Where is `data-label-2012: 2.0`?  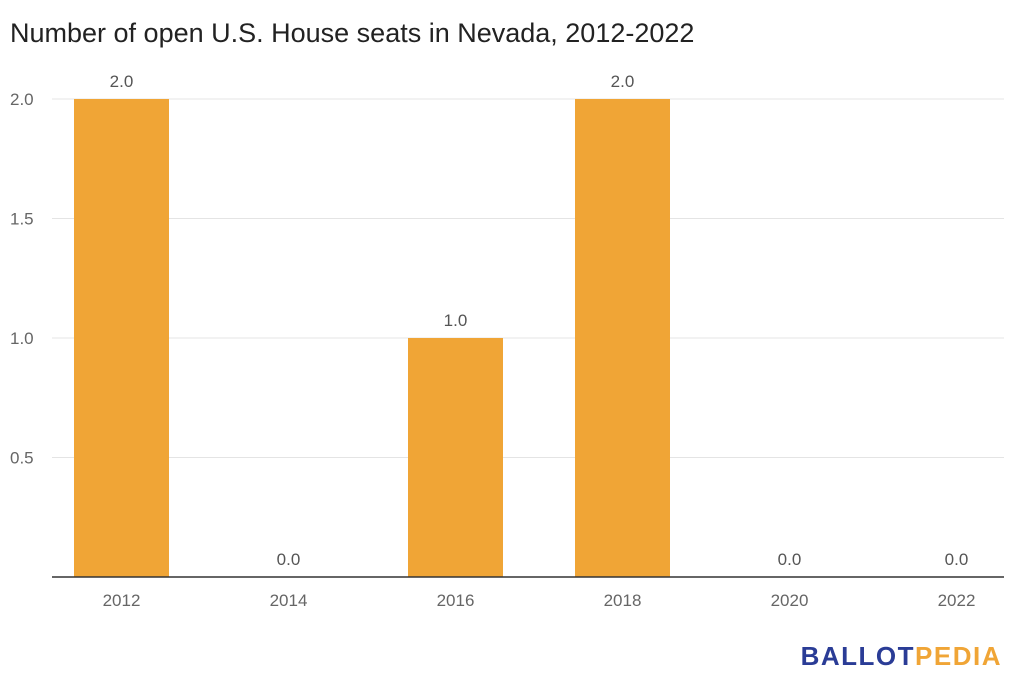 data-label-2012: 2.0 is located at coordinates (122, 81).